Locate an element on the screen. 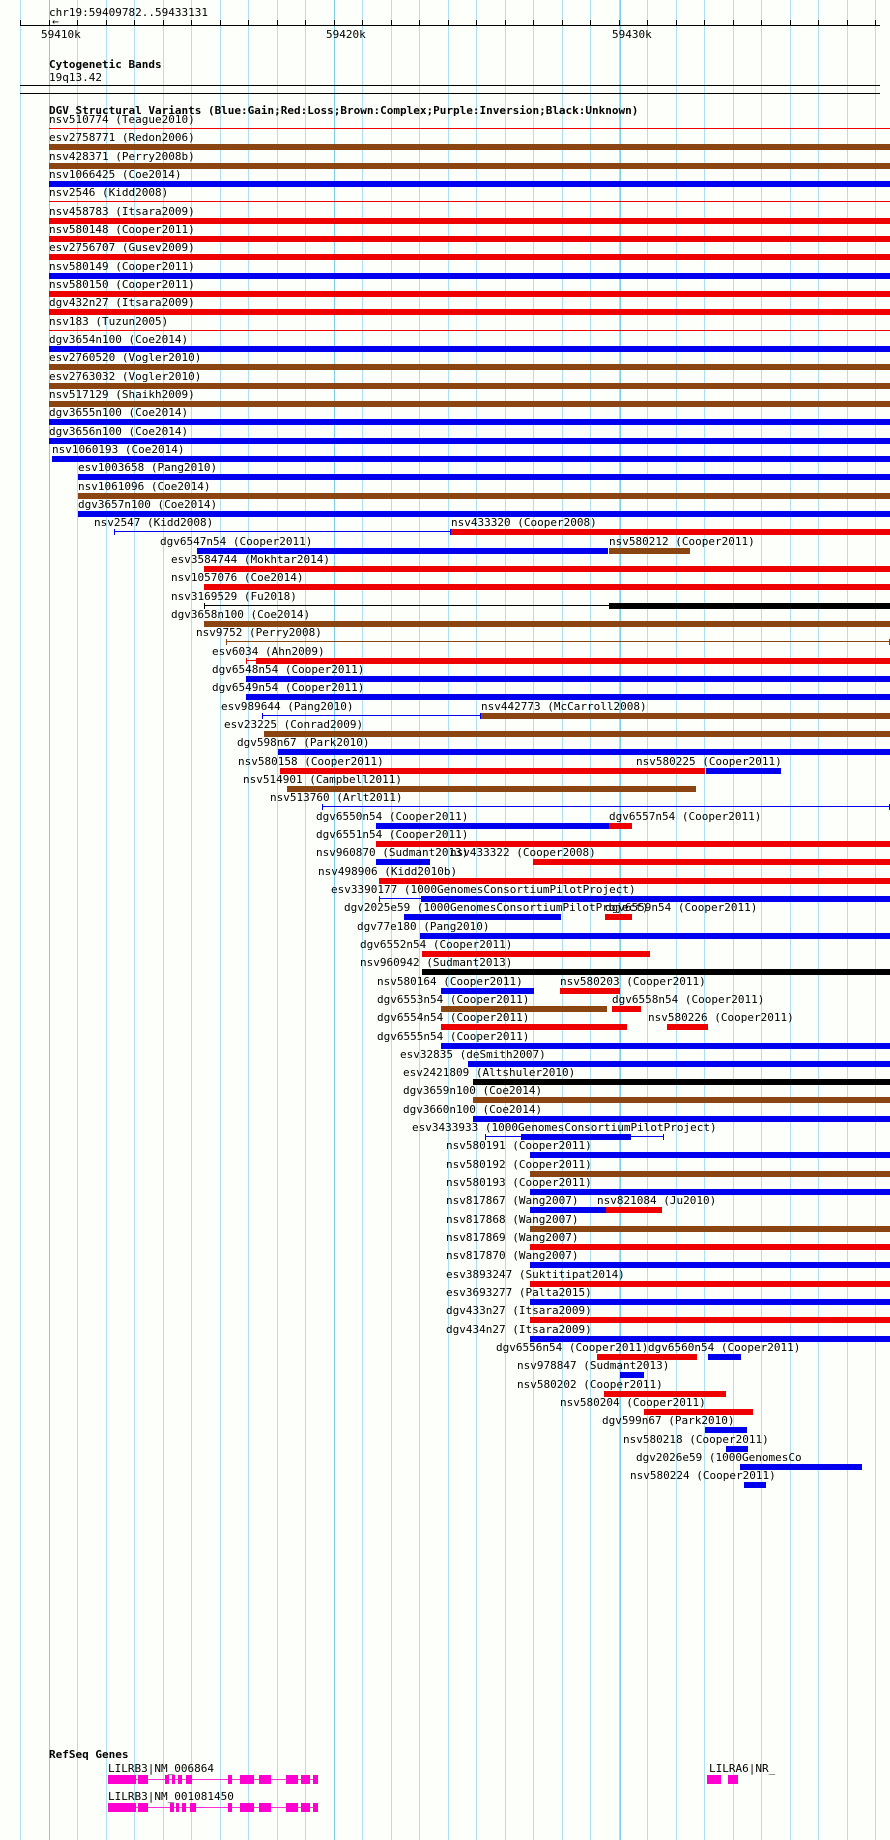 Image resolution: width=890 pixels, height=1840 pixels. variant-label: nsv433320 (Cooper2008) is located at coordinates (524, 523).